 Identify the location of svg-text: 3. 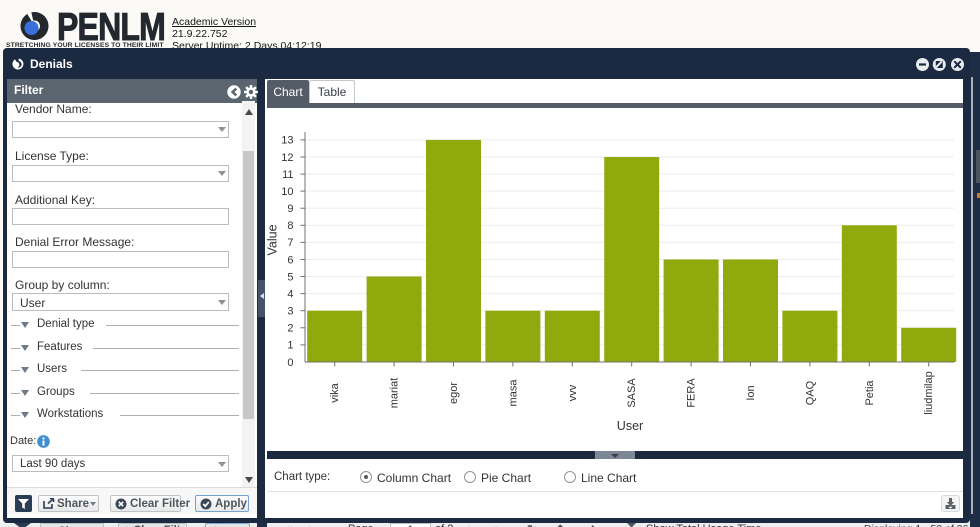
(290, 312).